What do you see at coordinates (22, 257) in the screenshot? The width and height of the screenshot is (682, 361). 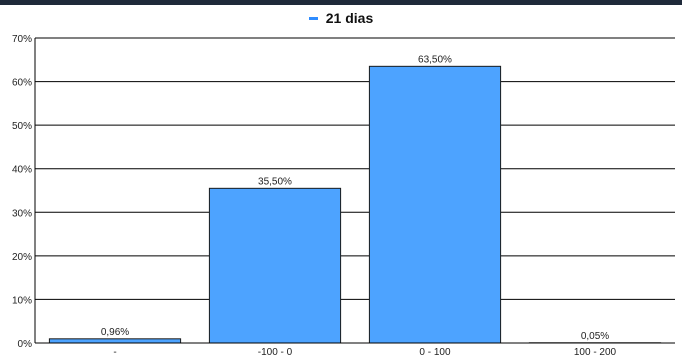 I see `y-tick-label: 20%` at bounding box center [22, 257].